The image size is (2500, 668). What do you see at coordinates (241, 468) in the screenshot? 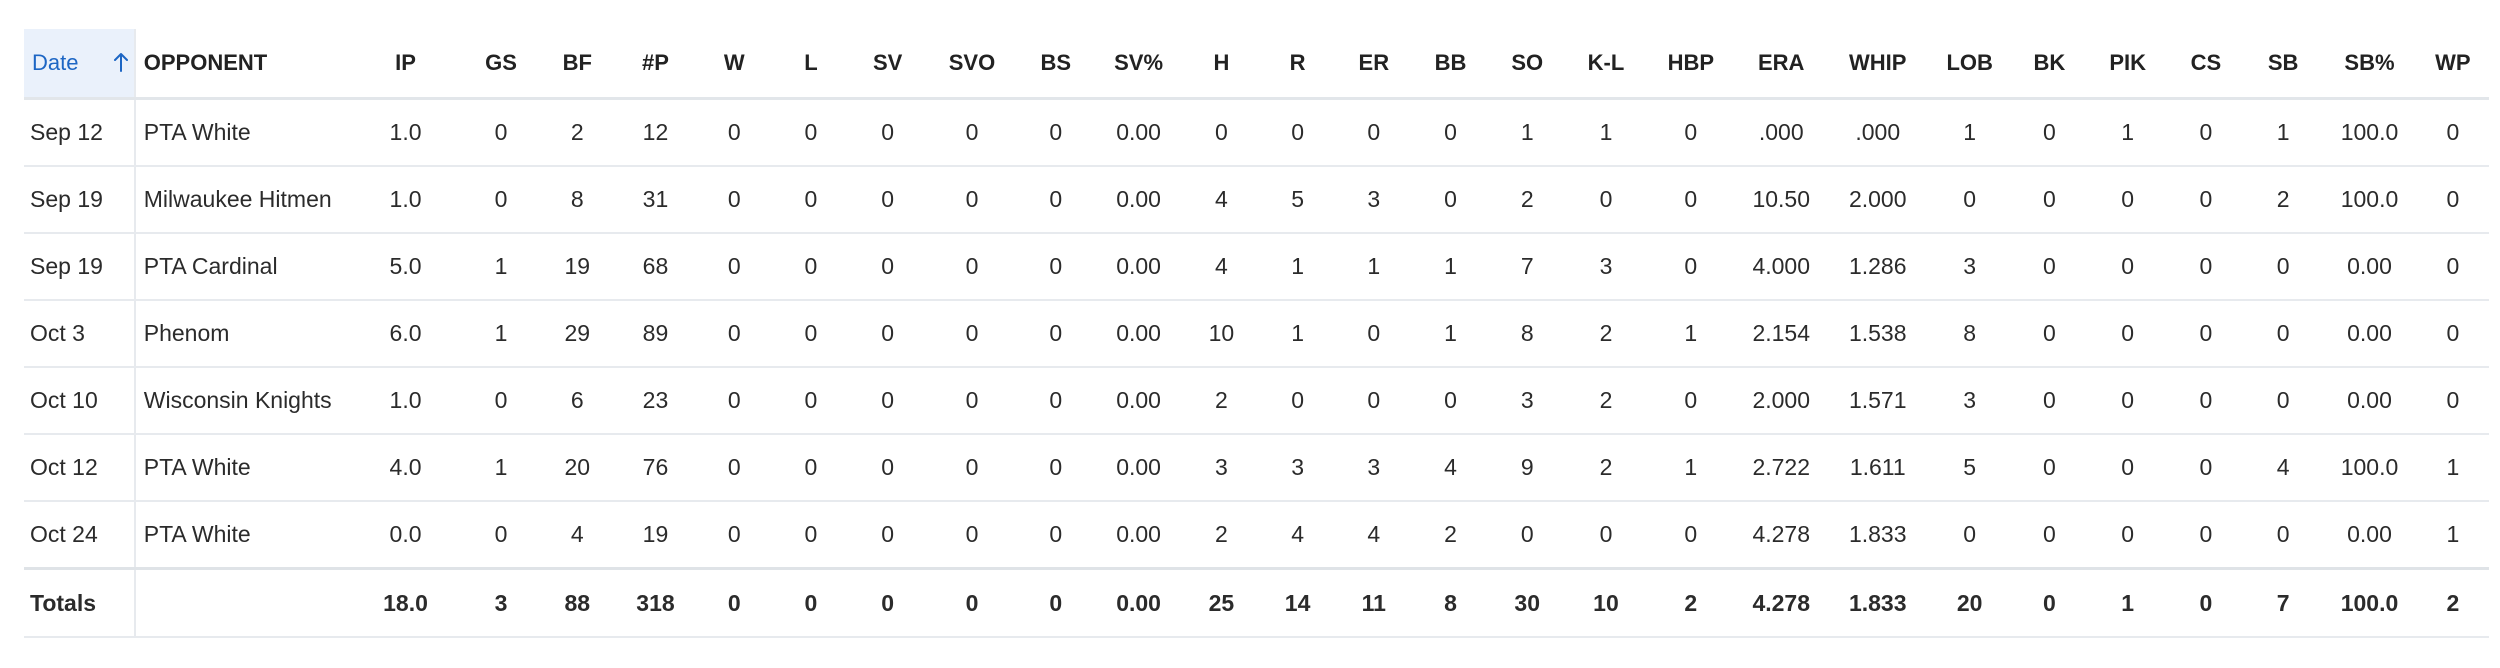
I see `row-opponent: PTA White` at bounding box center [241, 468].